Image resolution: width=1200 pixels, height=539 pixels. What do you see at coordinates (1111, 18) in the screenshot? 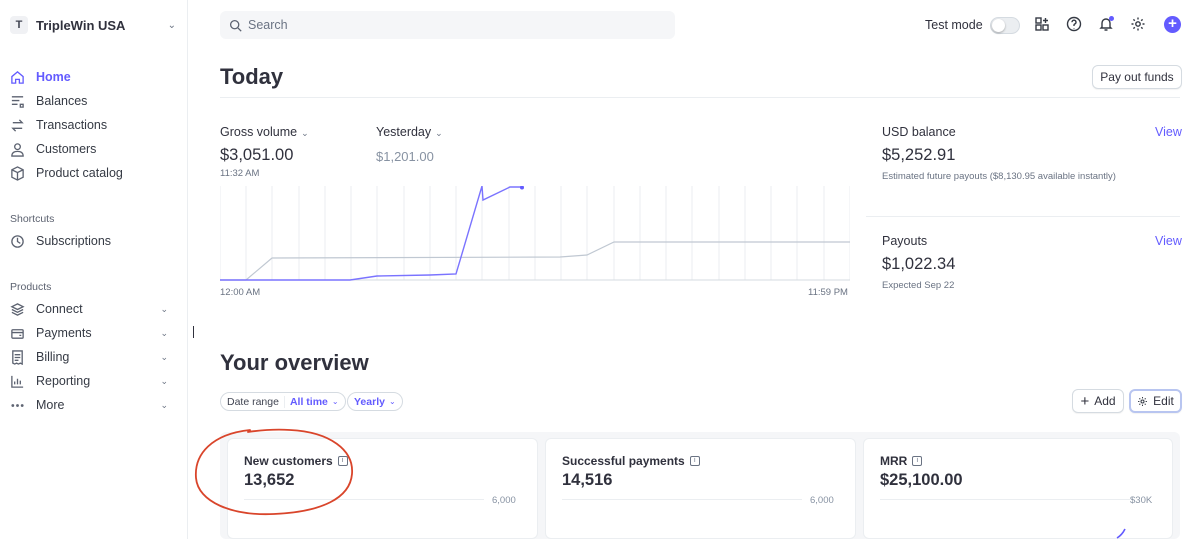
I see `notification-dot` at bounding box center [1111, 18].